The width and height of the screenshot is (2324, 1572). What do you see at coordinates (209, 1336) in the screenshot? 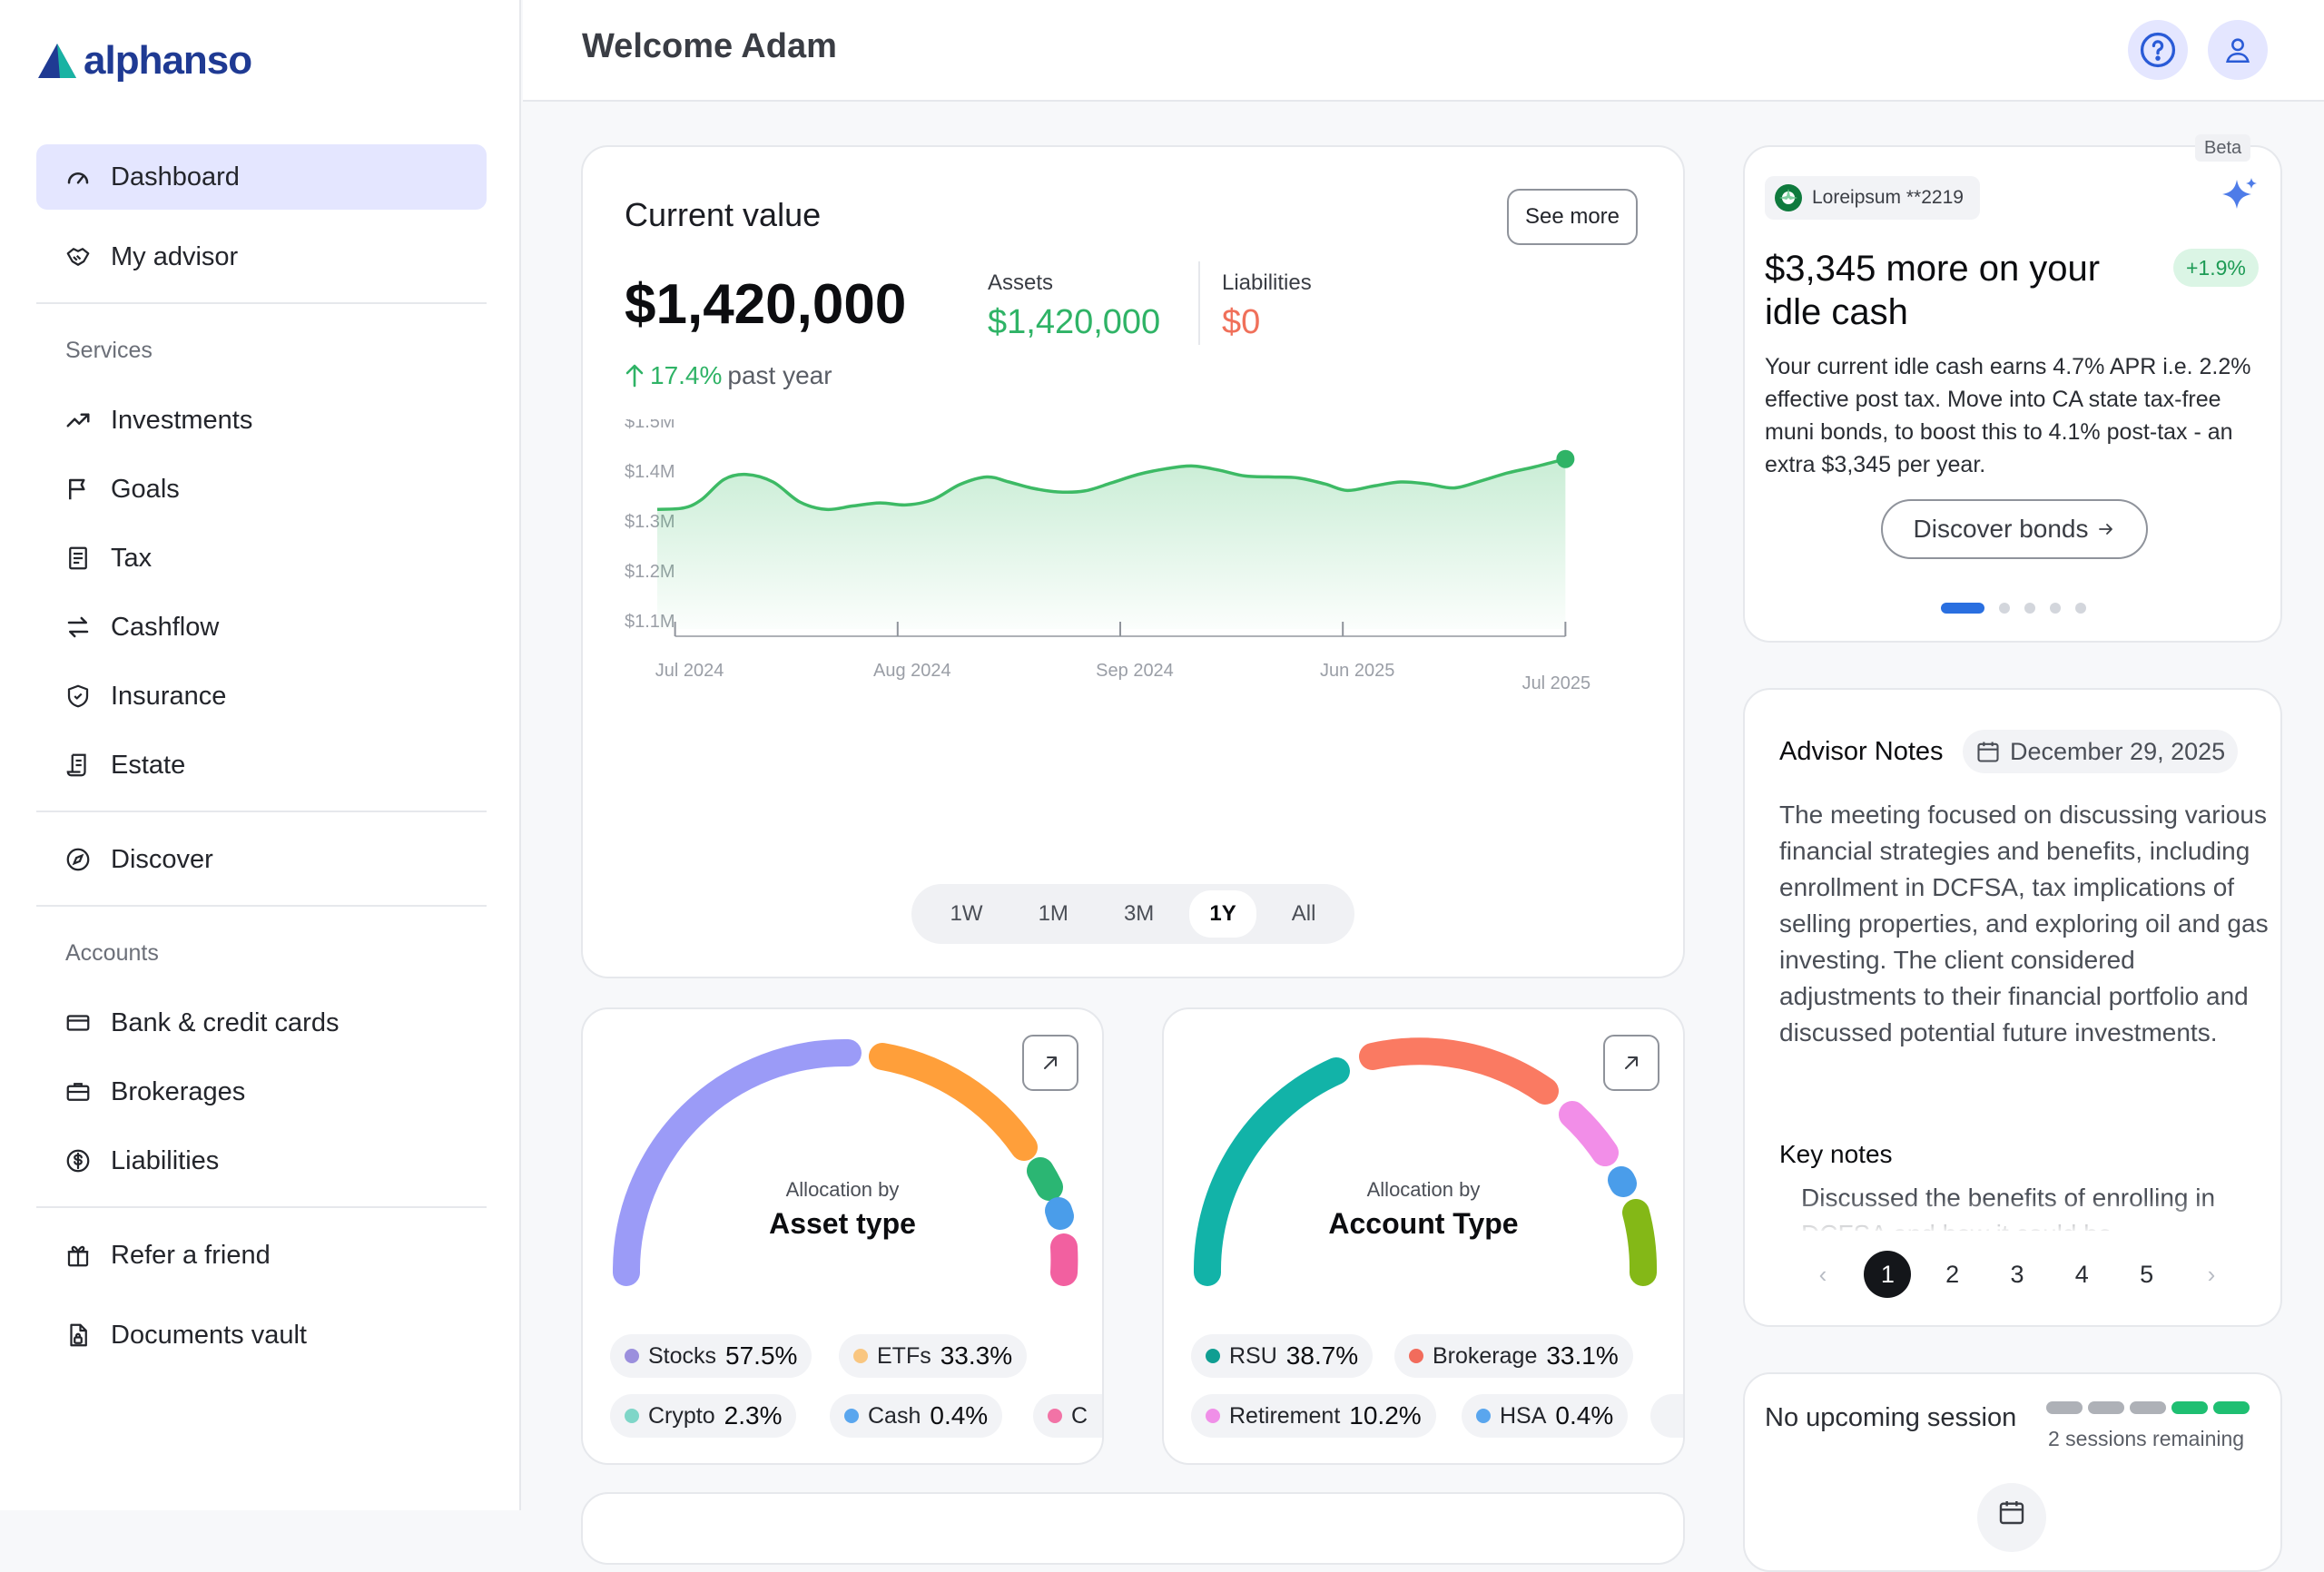
I see `sidebar-item-label: Documents vault` at bounding box center [209, 1336].